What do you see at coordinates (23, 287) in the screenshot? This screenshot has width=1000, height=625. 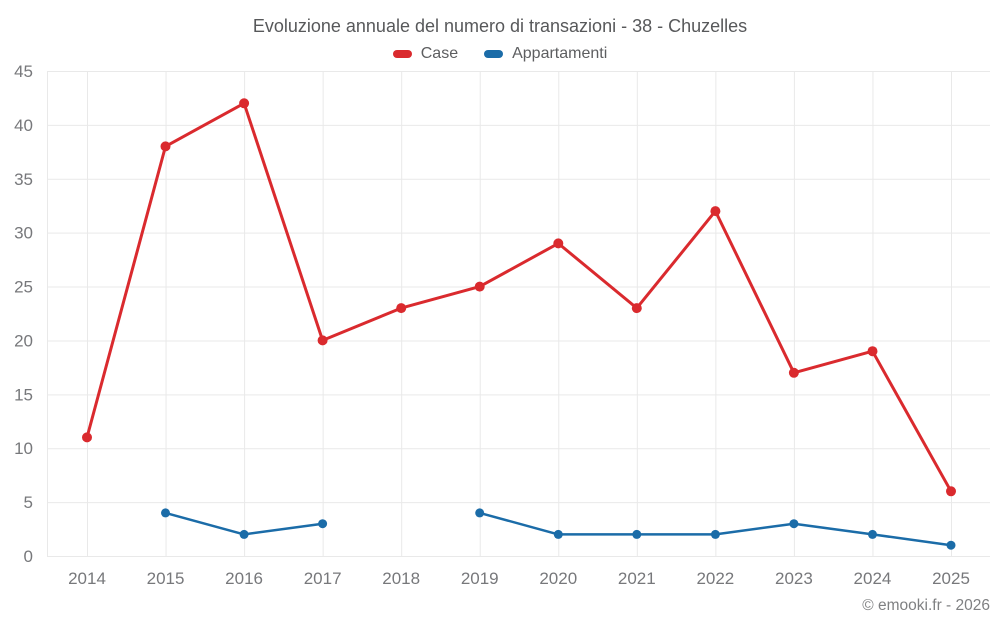 I see `y-axis-tick-label: 25` at bounding box center [23, 287].